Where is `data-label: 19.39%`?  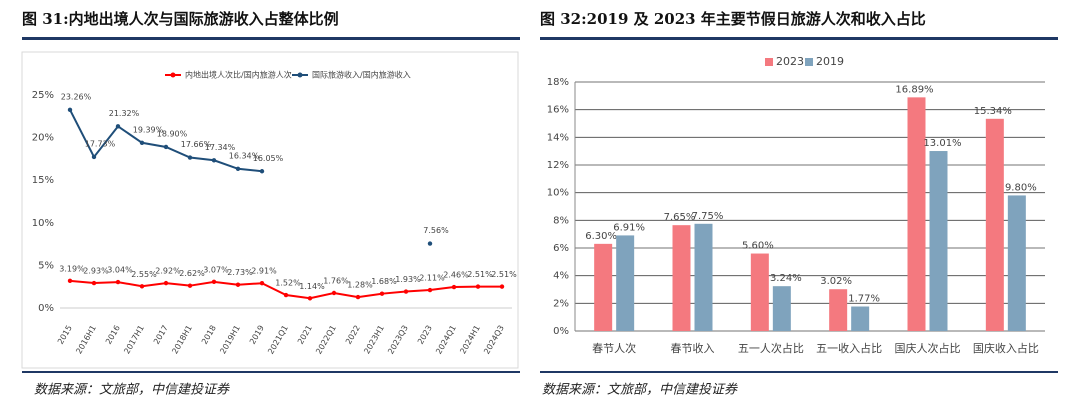
data-label: 19.39% is located at coordinates (148, 129).